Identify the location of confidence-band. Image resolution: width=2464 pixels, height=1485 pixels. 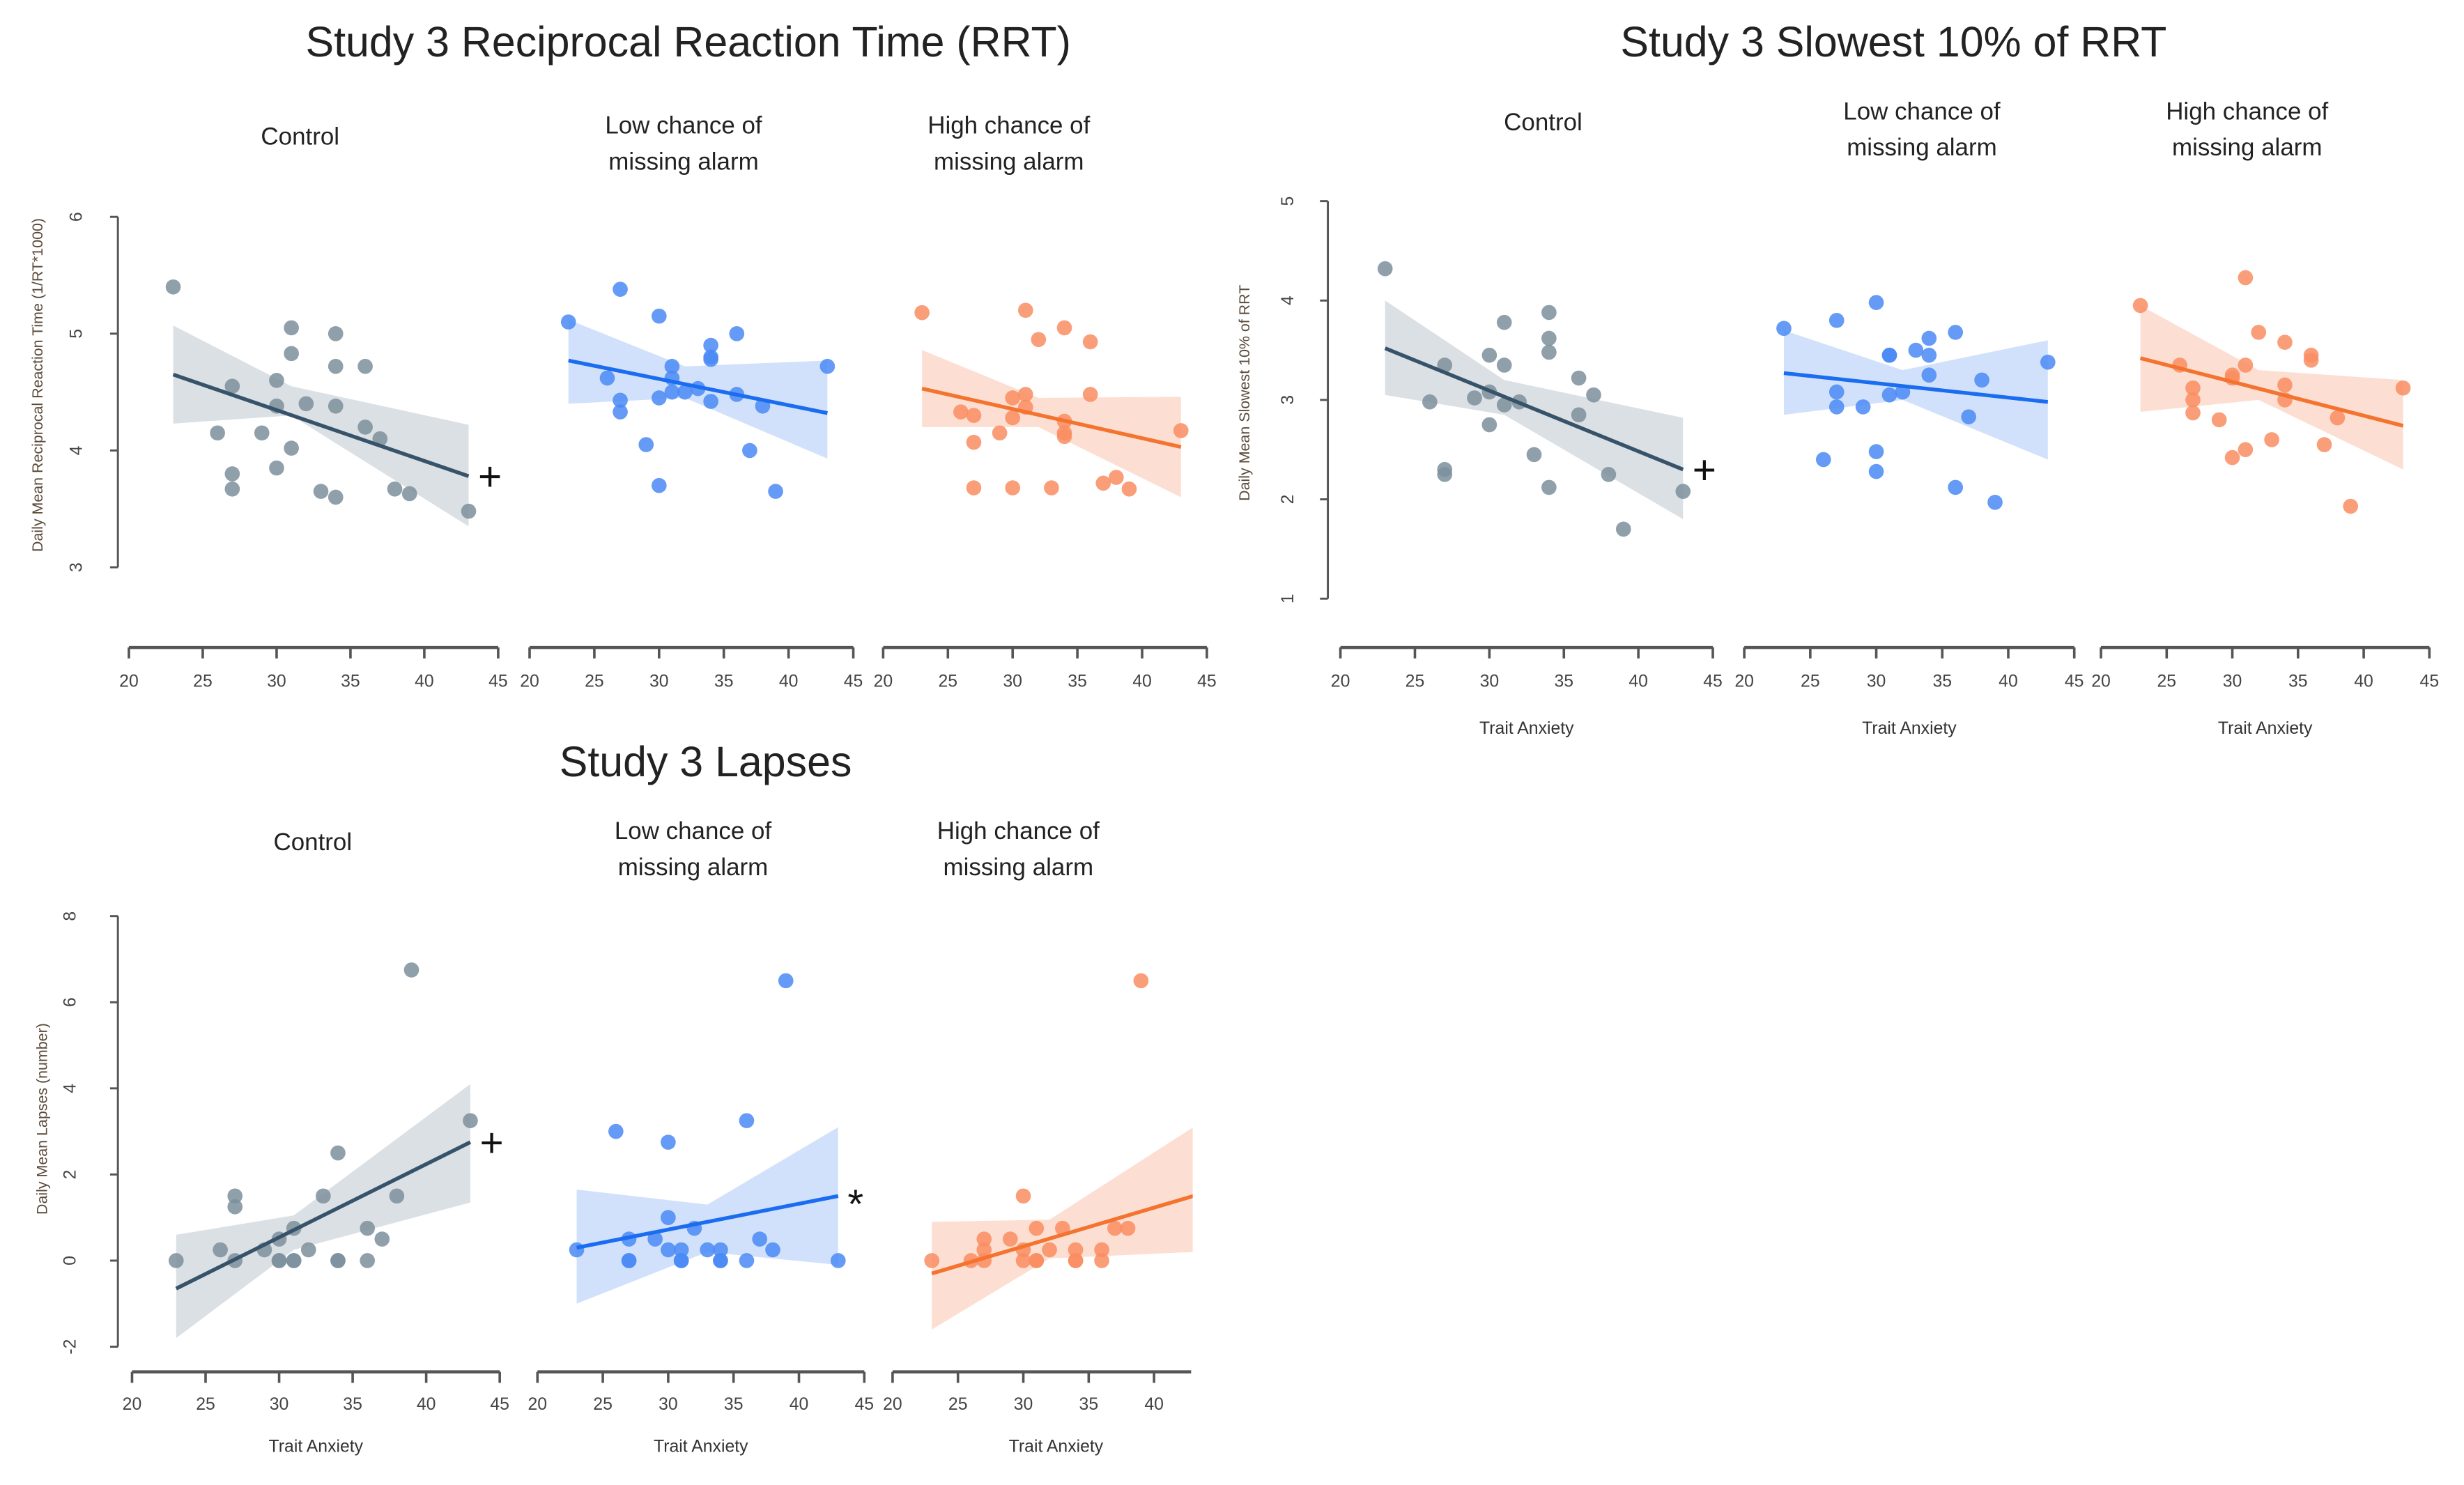
(323, 1212).